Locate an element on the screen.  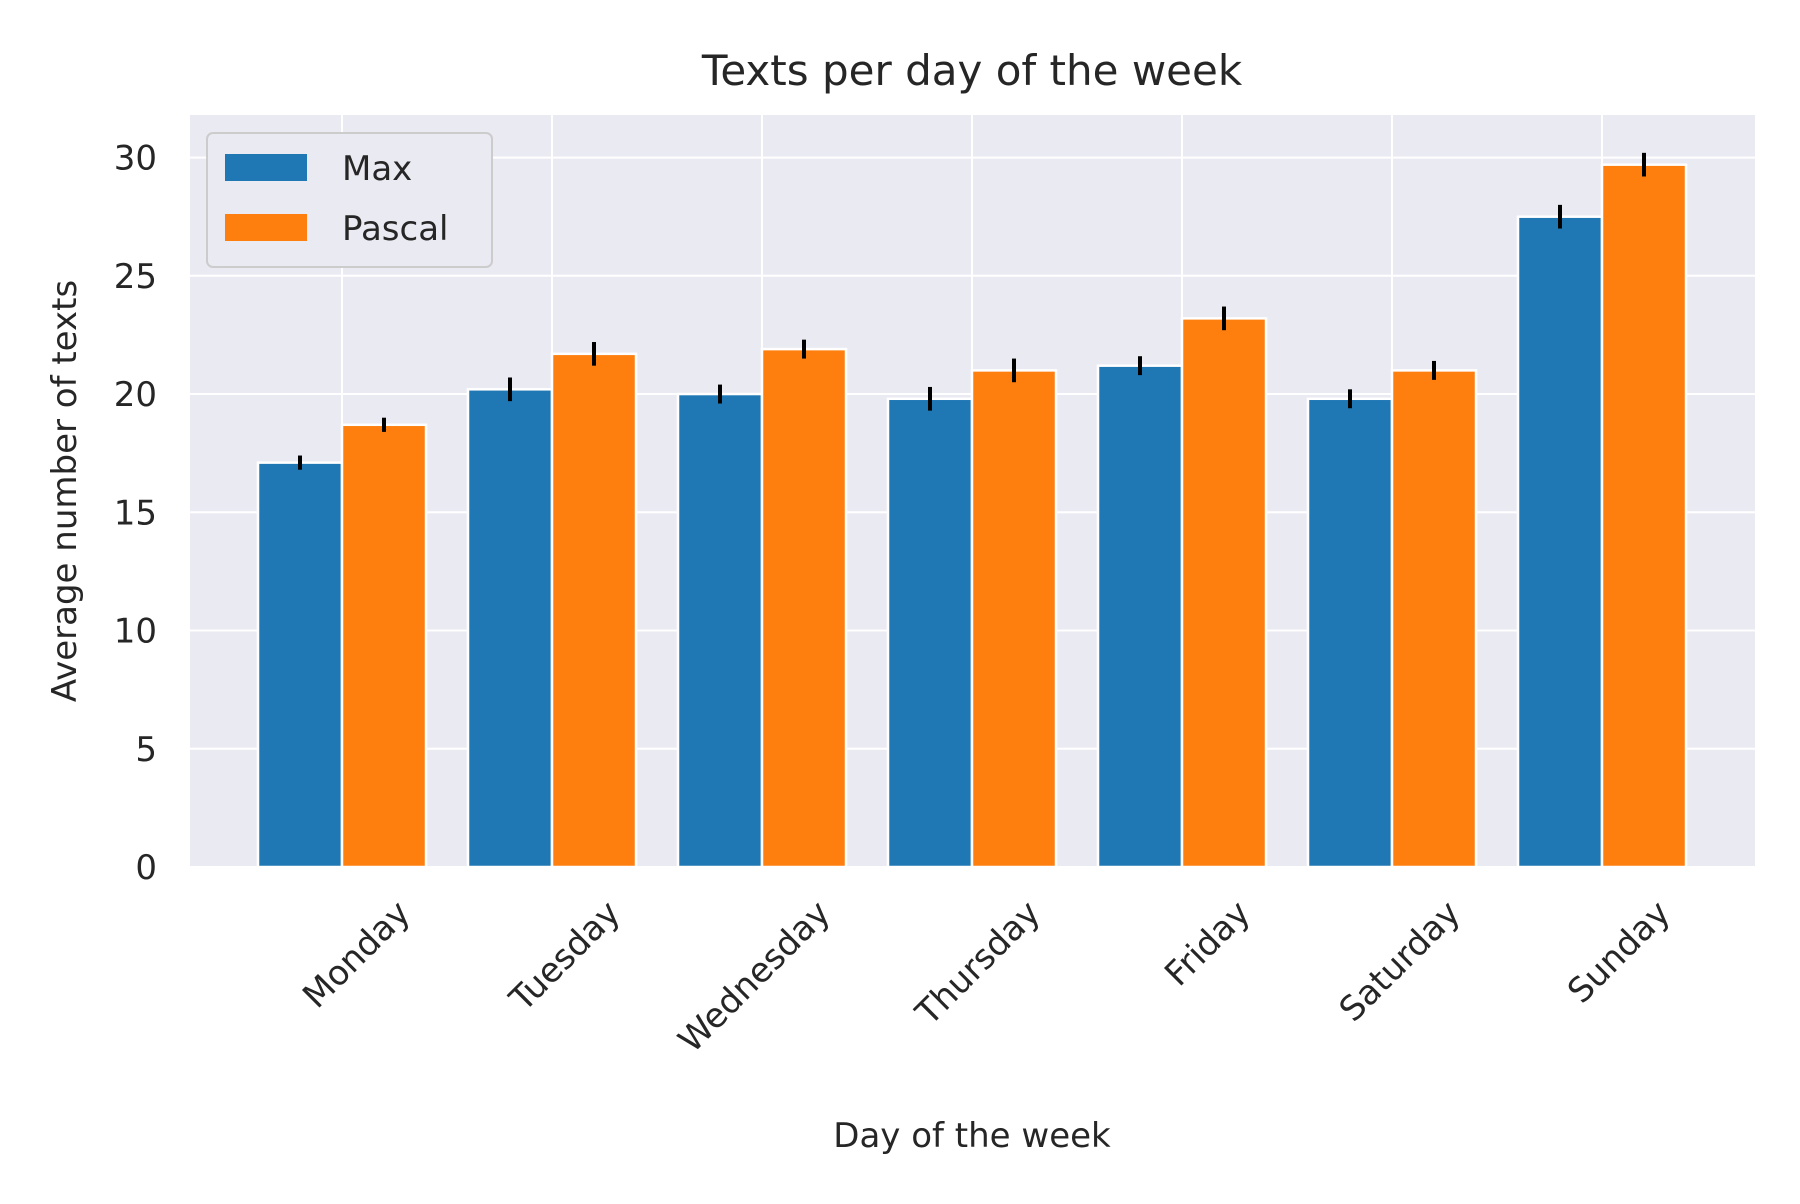
x-tick-label: Thursday is located at coordinates (978, 963).